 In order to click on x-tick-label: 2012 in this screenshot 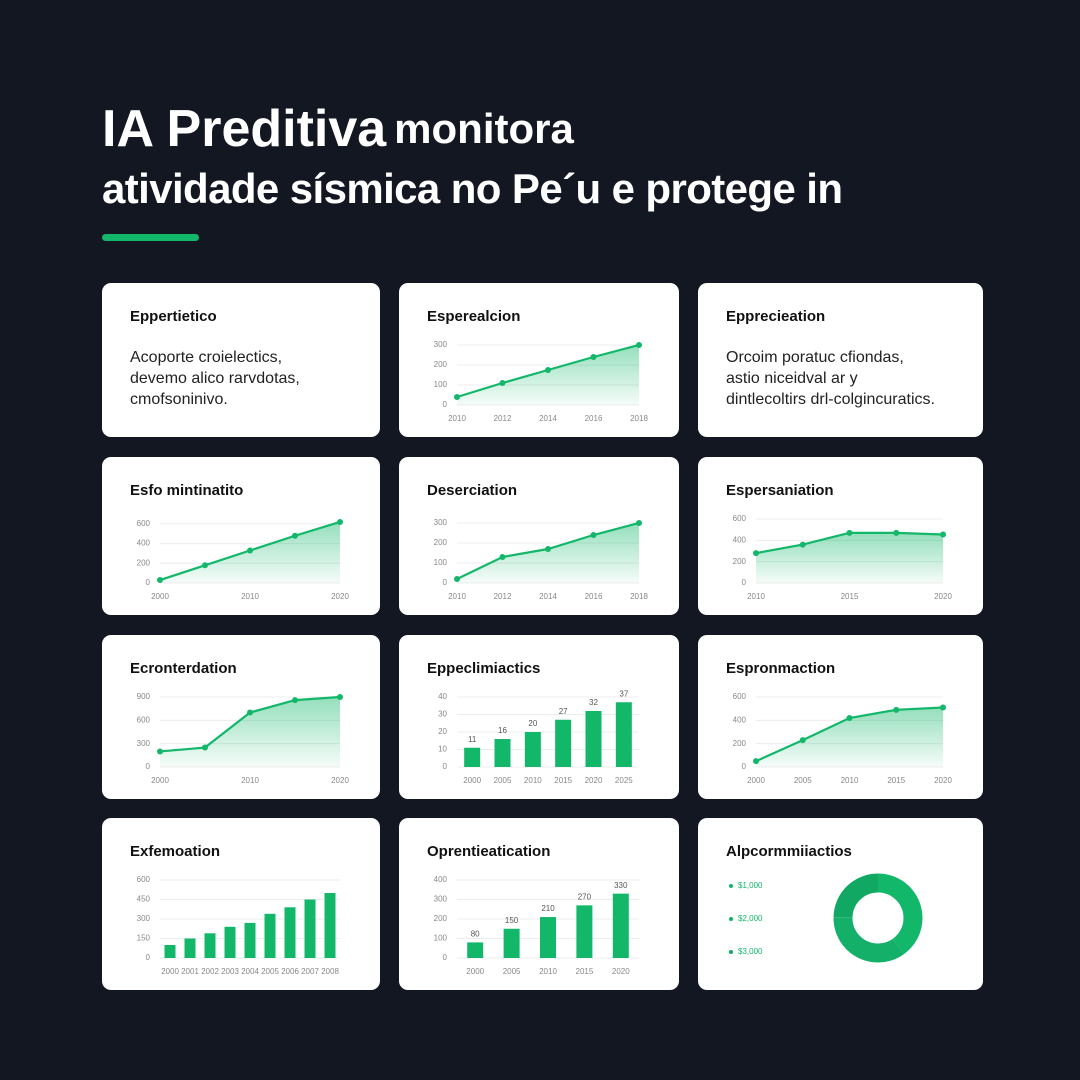, I will do `click(503, 418)`.